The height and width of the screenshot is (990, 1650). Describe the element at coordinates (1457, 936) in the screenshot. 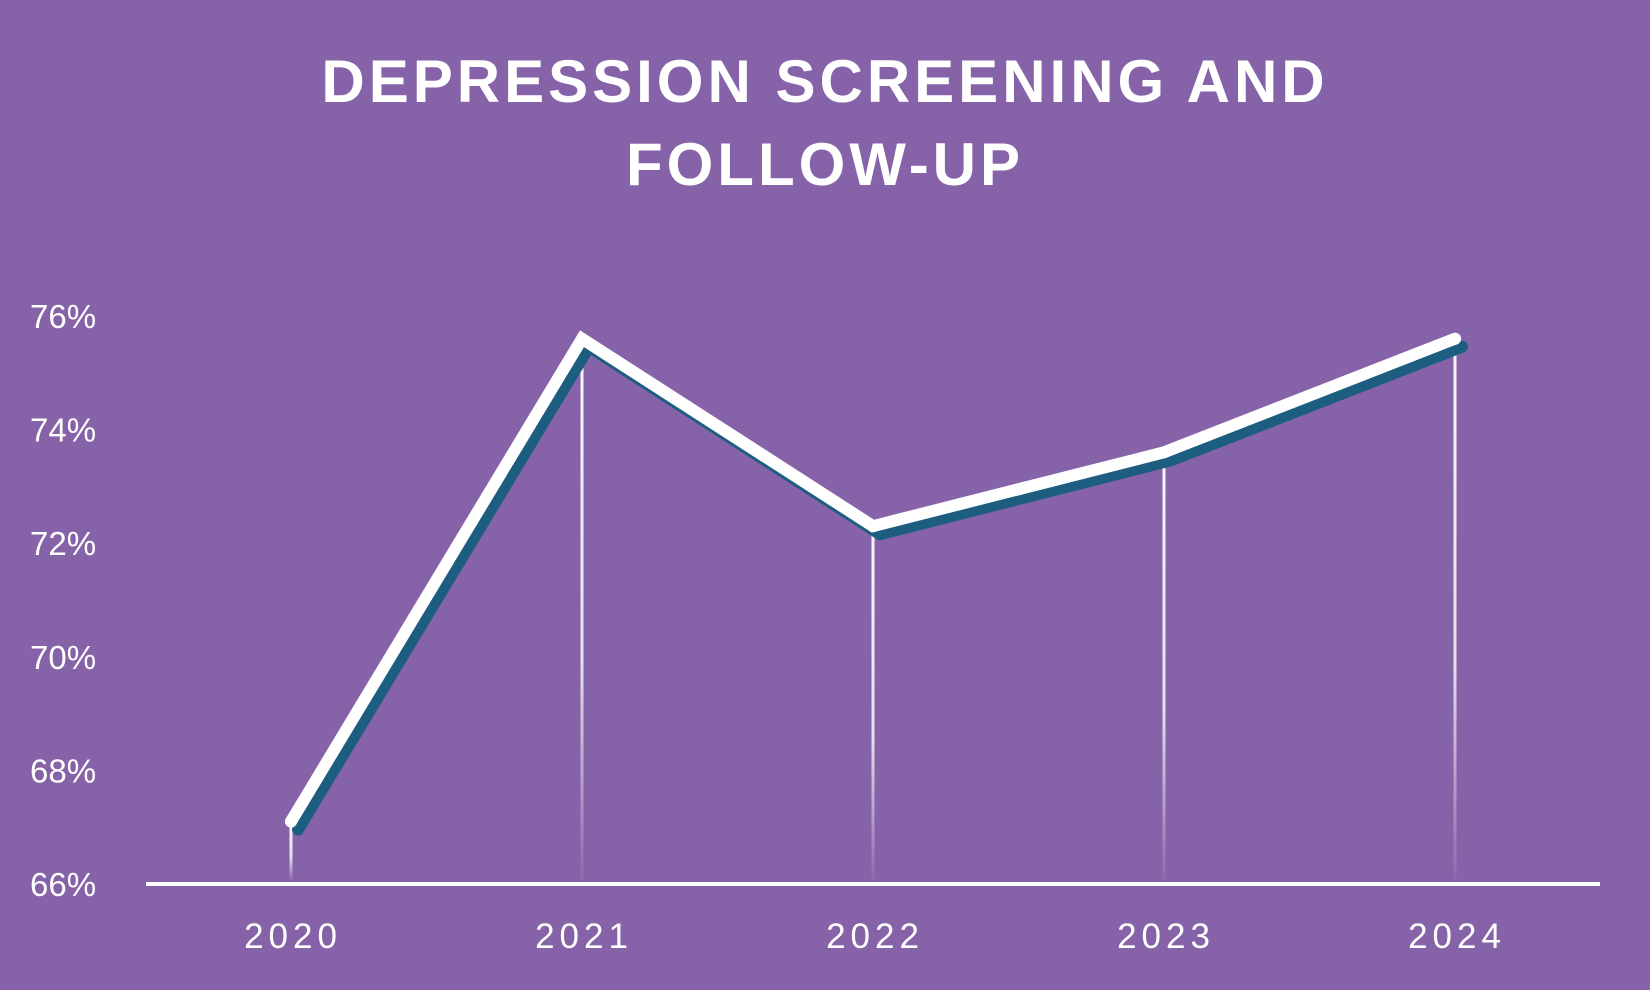

I see `x-tick-label: 2024` at that location.